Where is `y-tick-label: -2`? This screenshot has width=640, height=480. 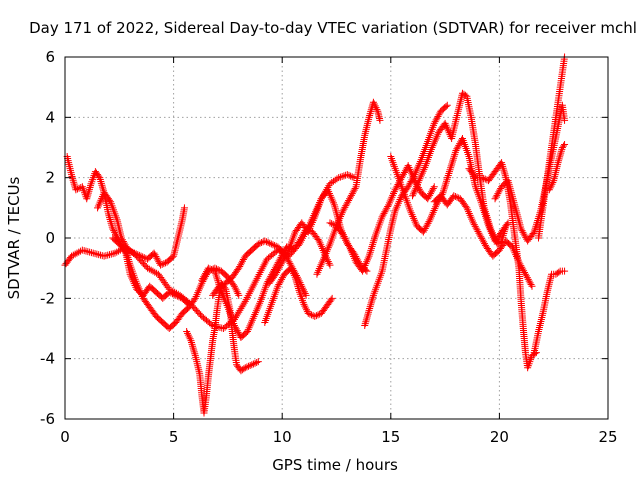
y-tick-label: -2 is located at coordinates (47, 298).